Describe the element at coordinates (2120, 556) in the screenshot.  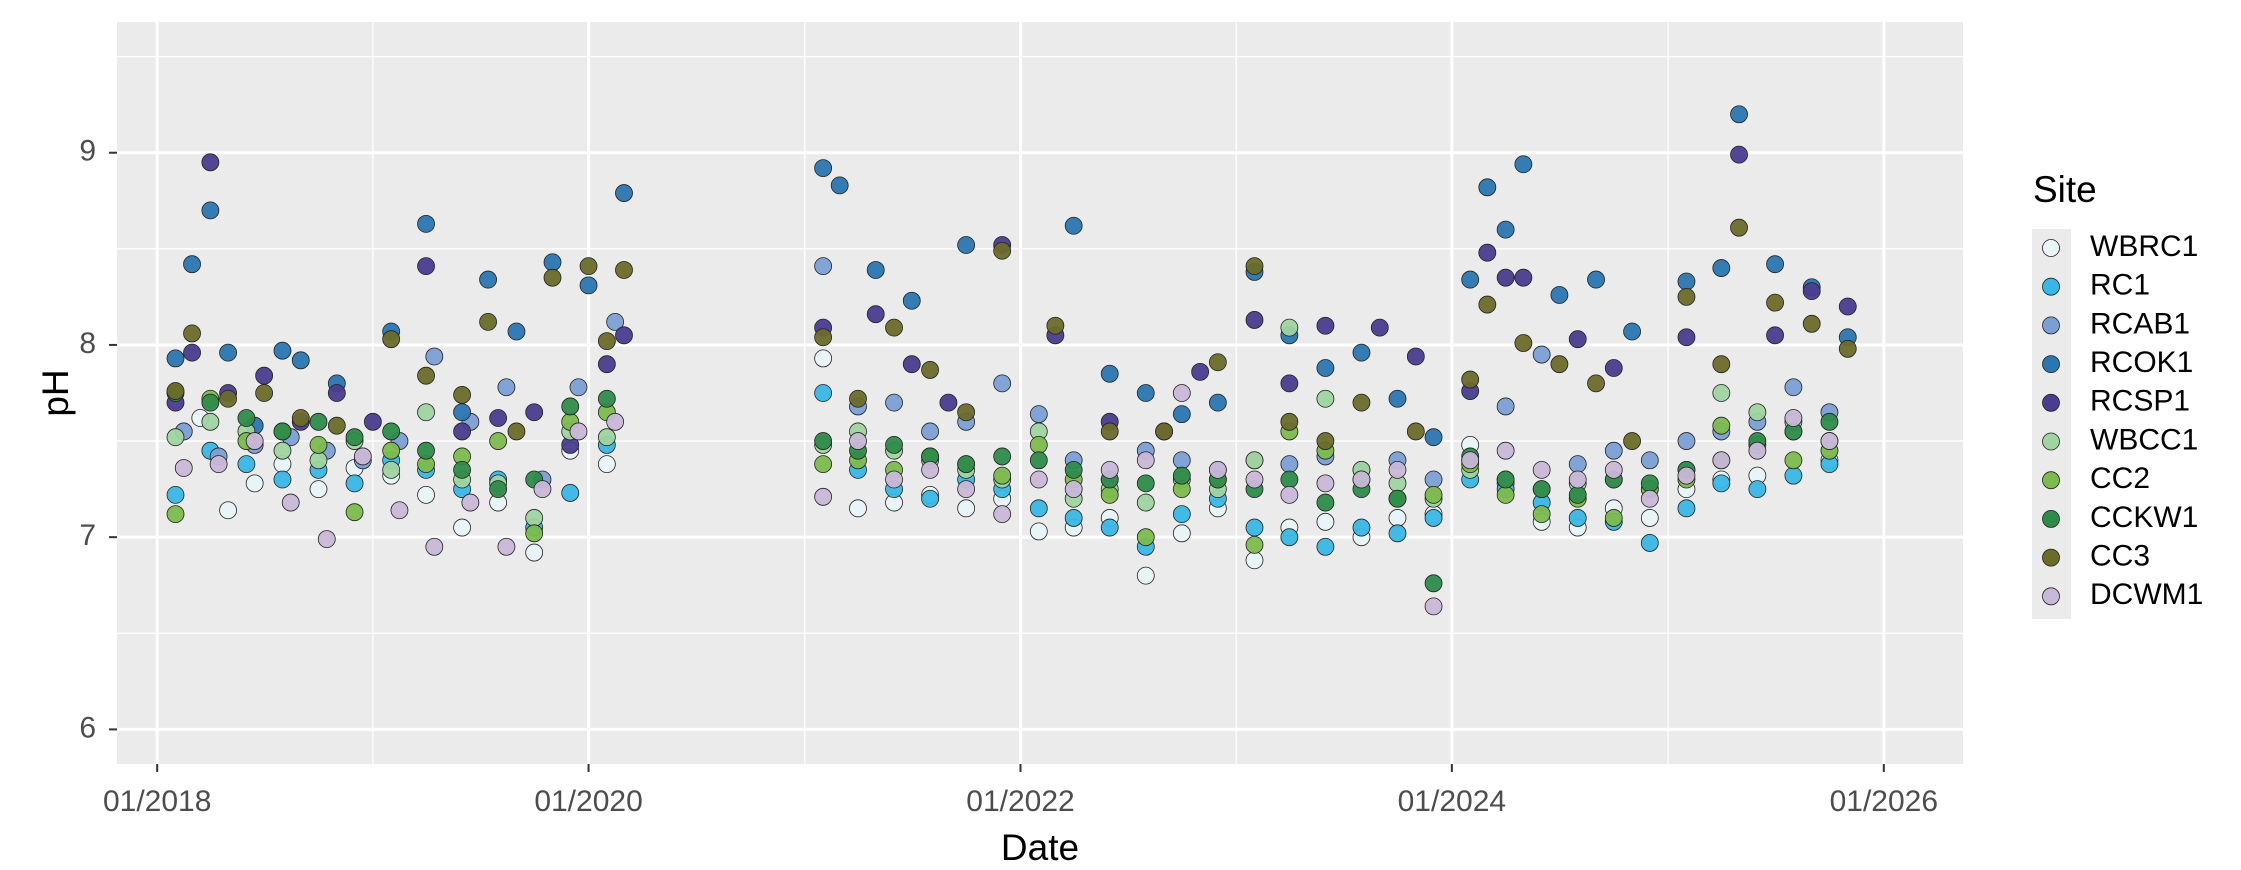
I see `legend-label: CC3` at that location.